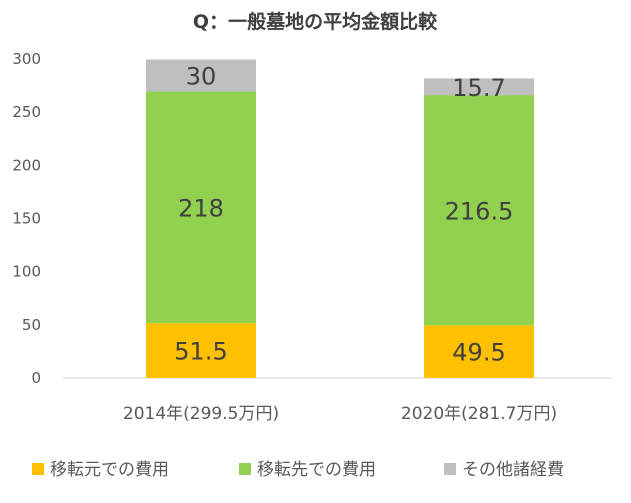 This screenshot has height=503, width=631. I want to click on data-label: 218, so click(201, 208).